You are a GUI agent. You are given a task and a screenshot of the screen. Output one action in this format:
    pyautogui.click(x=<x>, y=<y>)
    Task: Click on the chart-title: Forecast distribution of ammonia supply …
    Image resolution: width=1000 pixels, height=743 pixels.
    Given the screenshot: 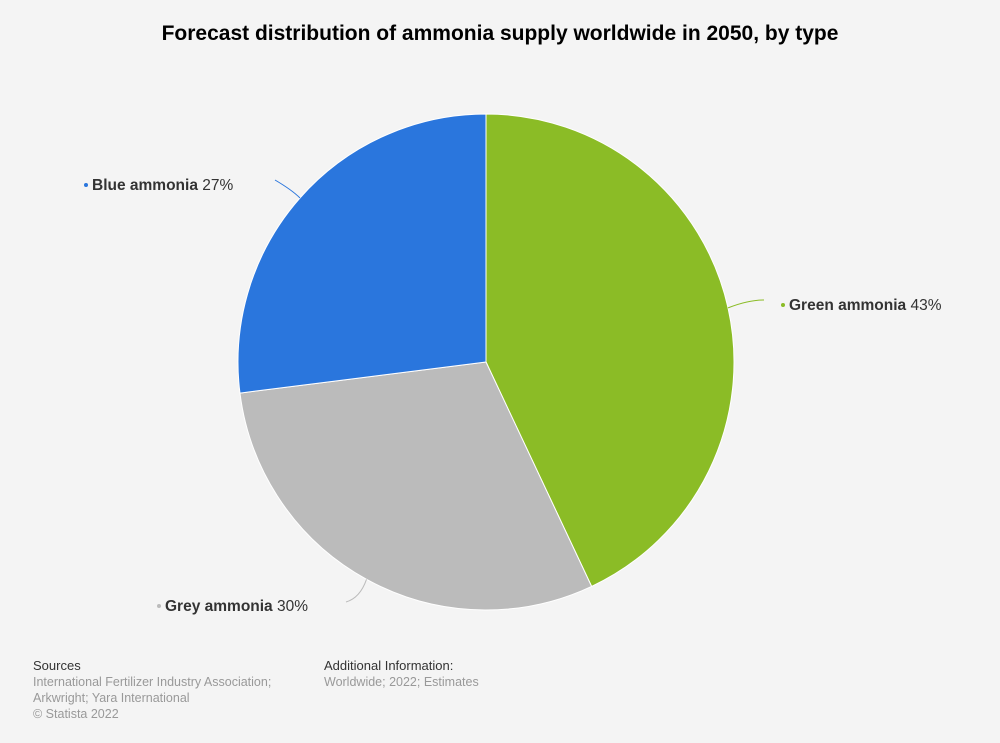 What is the action you would take?
    pyautogui.click(x=500, y=33)
    